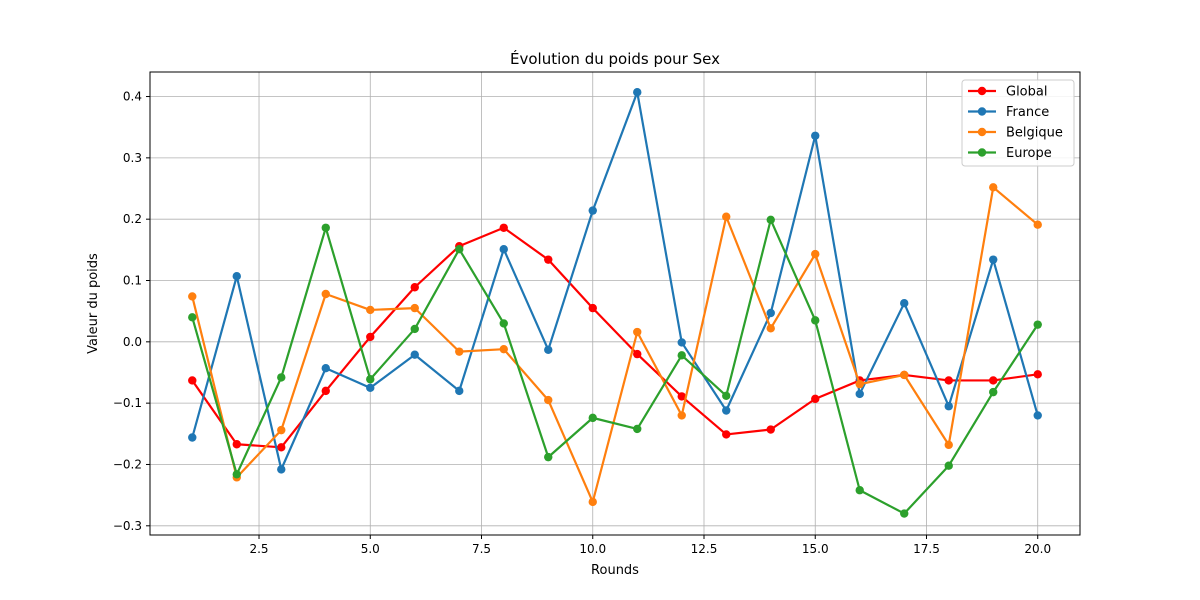 This screenshot has width=1200, height=600. I want to click on legend-marker-belgique, so click(982, 132).